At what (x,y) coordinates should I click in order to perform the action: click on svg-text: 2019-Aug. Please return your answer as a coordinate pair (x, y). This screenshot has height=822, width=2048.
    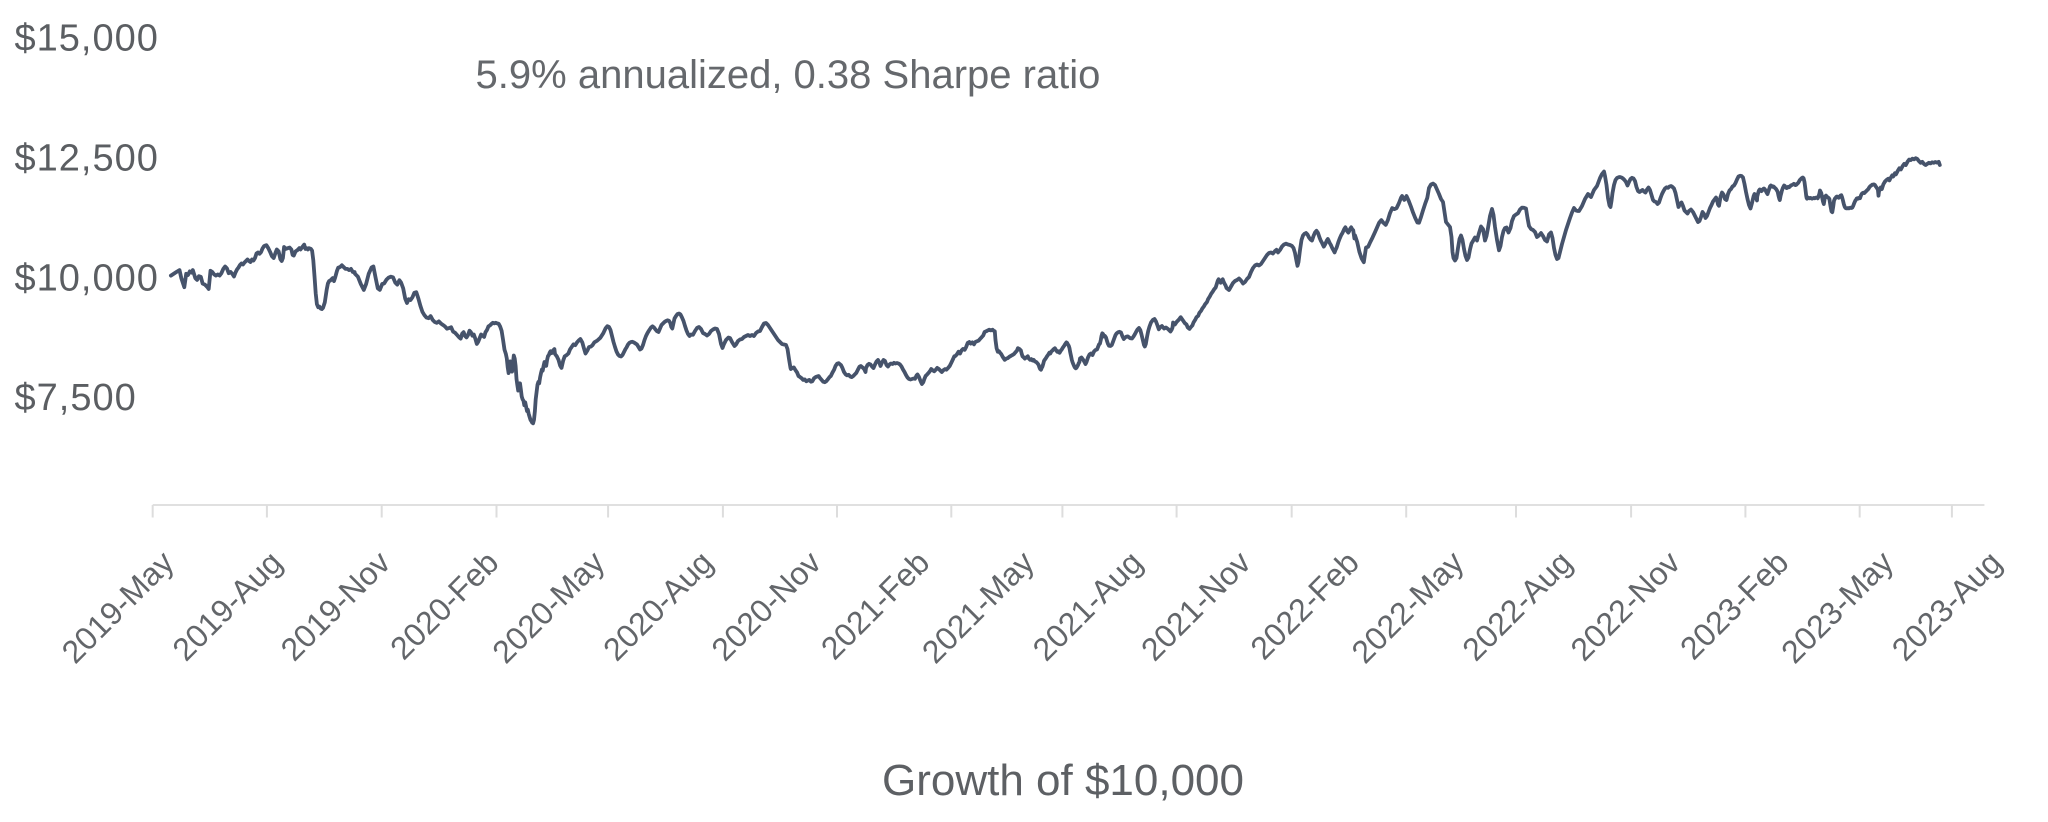
    Looking at the image, I should click on (227, 606).